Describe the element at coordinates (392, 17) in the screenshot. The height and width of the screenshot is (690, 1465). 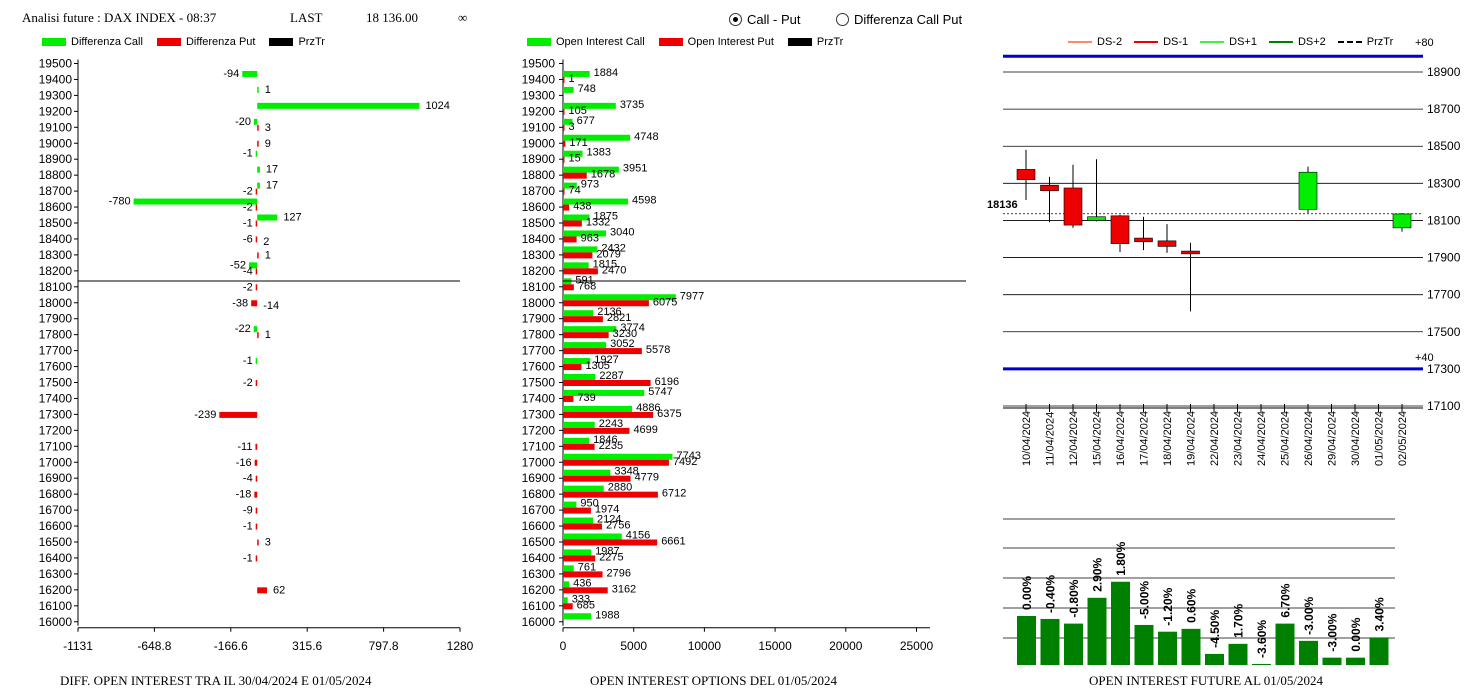
I see `last-value: 18 136.00` at that location.